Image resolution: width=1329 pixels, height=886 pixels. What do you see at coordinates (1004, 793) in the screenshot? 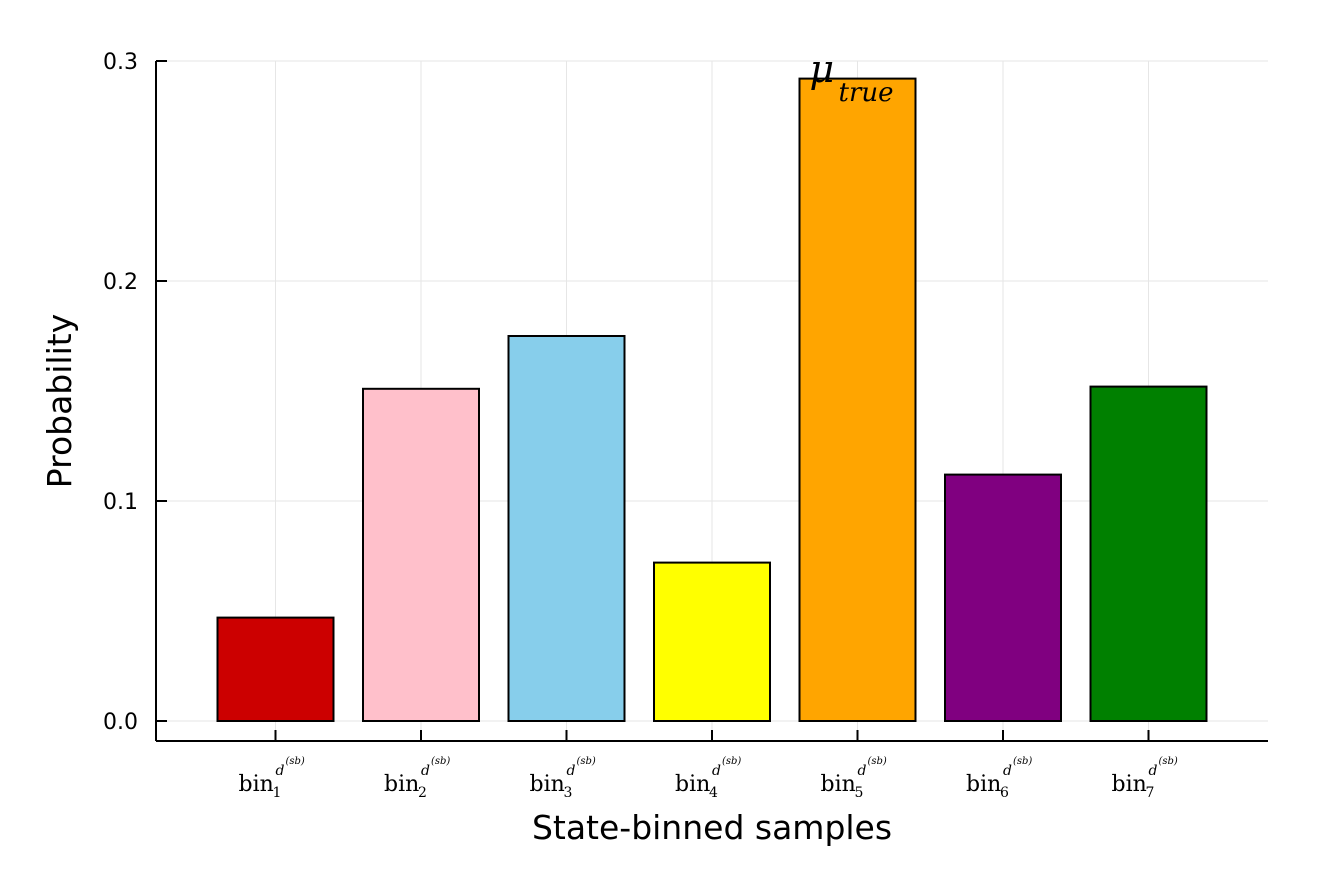
I see `x-tick-label-subscript: 6` at bounding box center [1004, 793].